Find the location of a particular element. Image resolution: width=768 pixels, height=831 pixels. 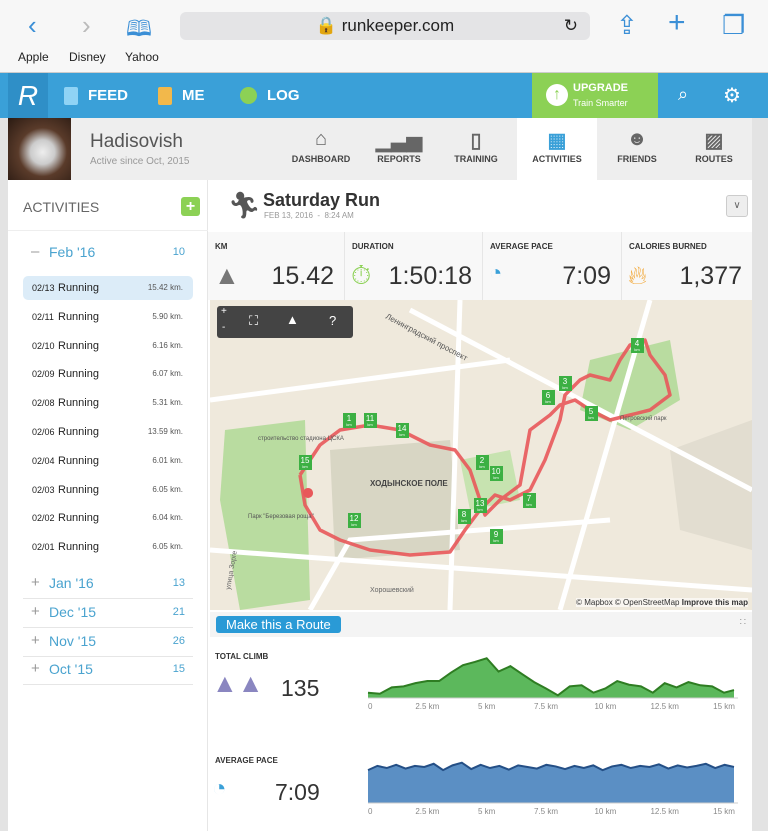

activity-list-item: 02/06 Running 13.59 km. is located at coordinates (108, 432).